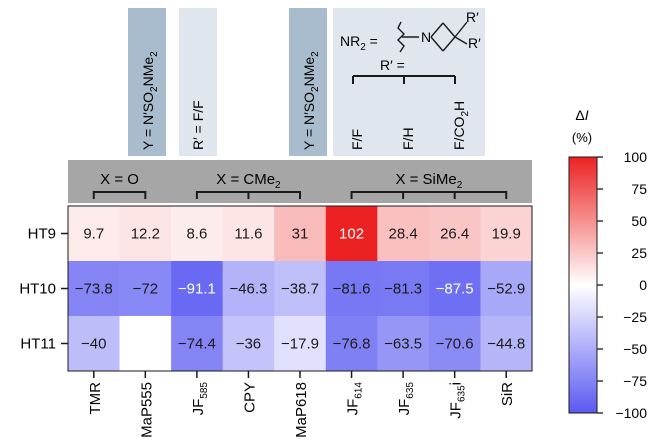 The width and height of the screenshot is (652, 442). I want to click on heatmap-cell-label: −40, so click(93, 344).